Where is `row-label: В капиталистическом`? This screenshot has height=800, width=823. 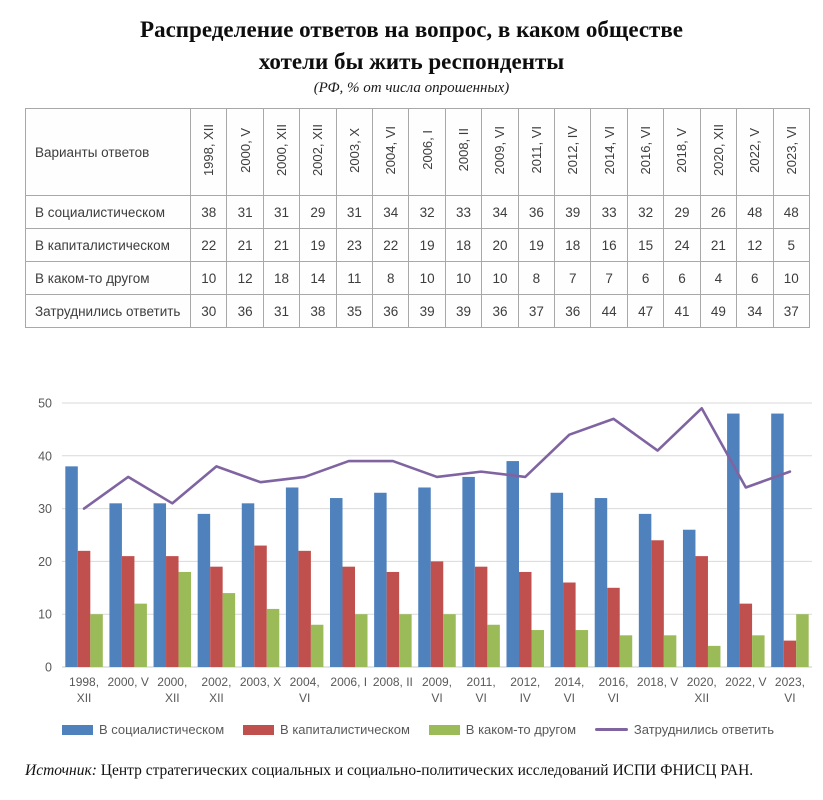 row-label: В капиталистическом is located at coordinates (108, 245).